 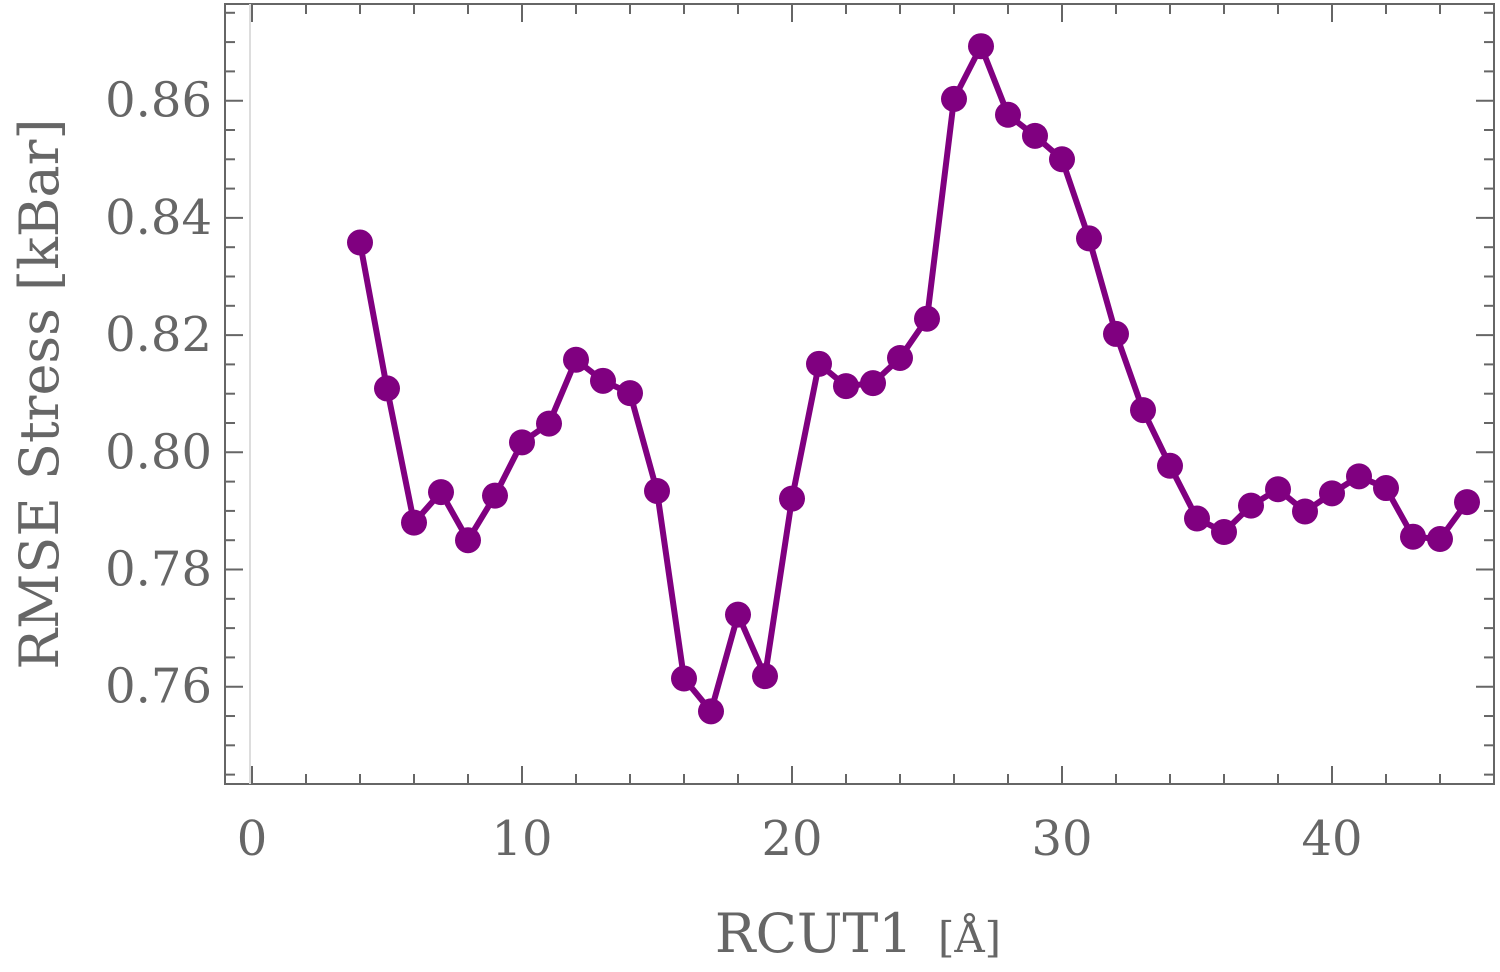 What do you see at coordinates (969, 937) in the screenshot?
I see `x-axis-label-unit: [Å]` at bounding box center [969, 937].